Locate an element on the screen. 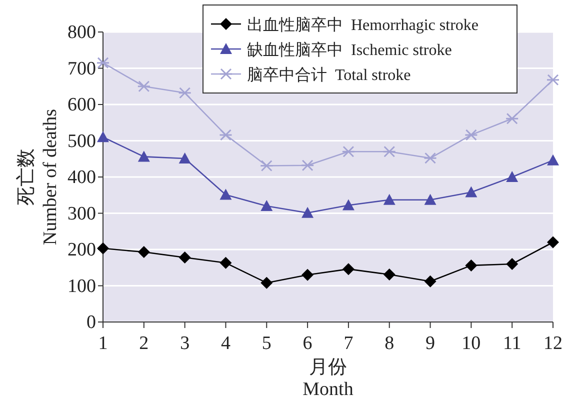  legend-label: 缺血性脑卒中 Ischemic stroke is located at coordinates (349, 50).